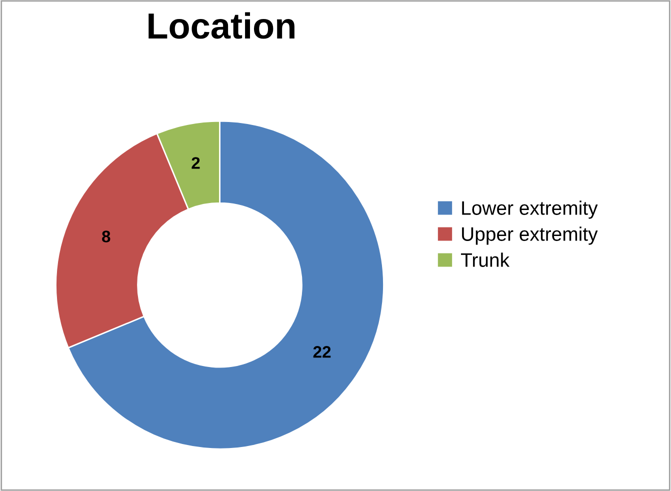  Describe the element at coordinates (322, 352) in the screenshot. I see `data-label: 22` at that location.